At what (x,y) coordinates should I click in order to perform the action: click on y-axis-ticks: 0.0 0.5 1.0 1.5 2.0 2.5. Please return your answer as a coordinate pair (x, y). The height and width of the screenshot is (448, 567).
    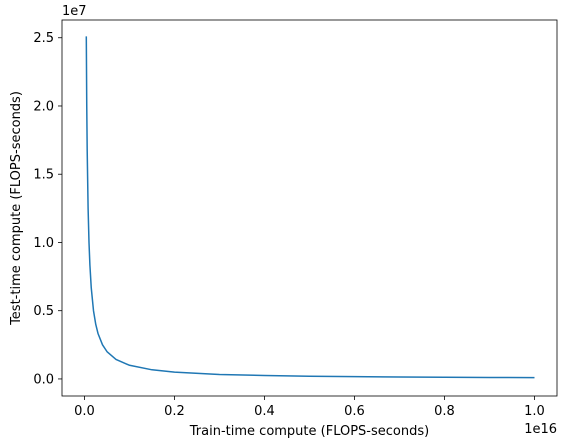
    Looking at the image, I should click on (47, 209).